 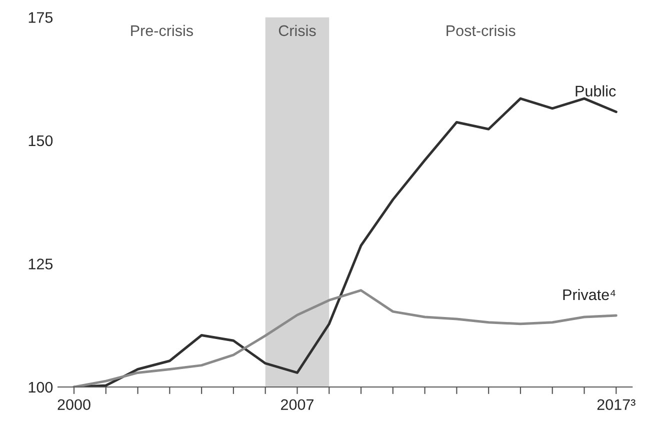 I want to click on x-tick-label: 2007, so click(x=297, y=404).